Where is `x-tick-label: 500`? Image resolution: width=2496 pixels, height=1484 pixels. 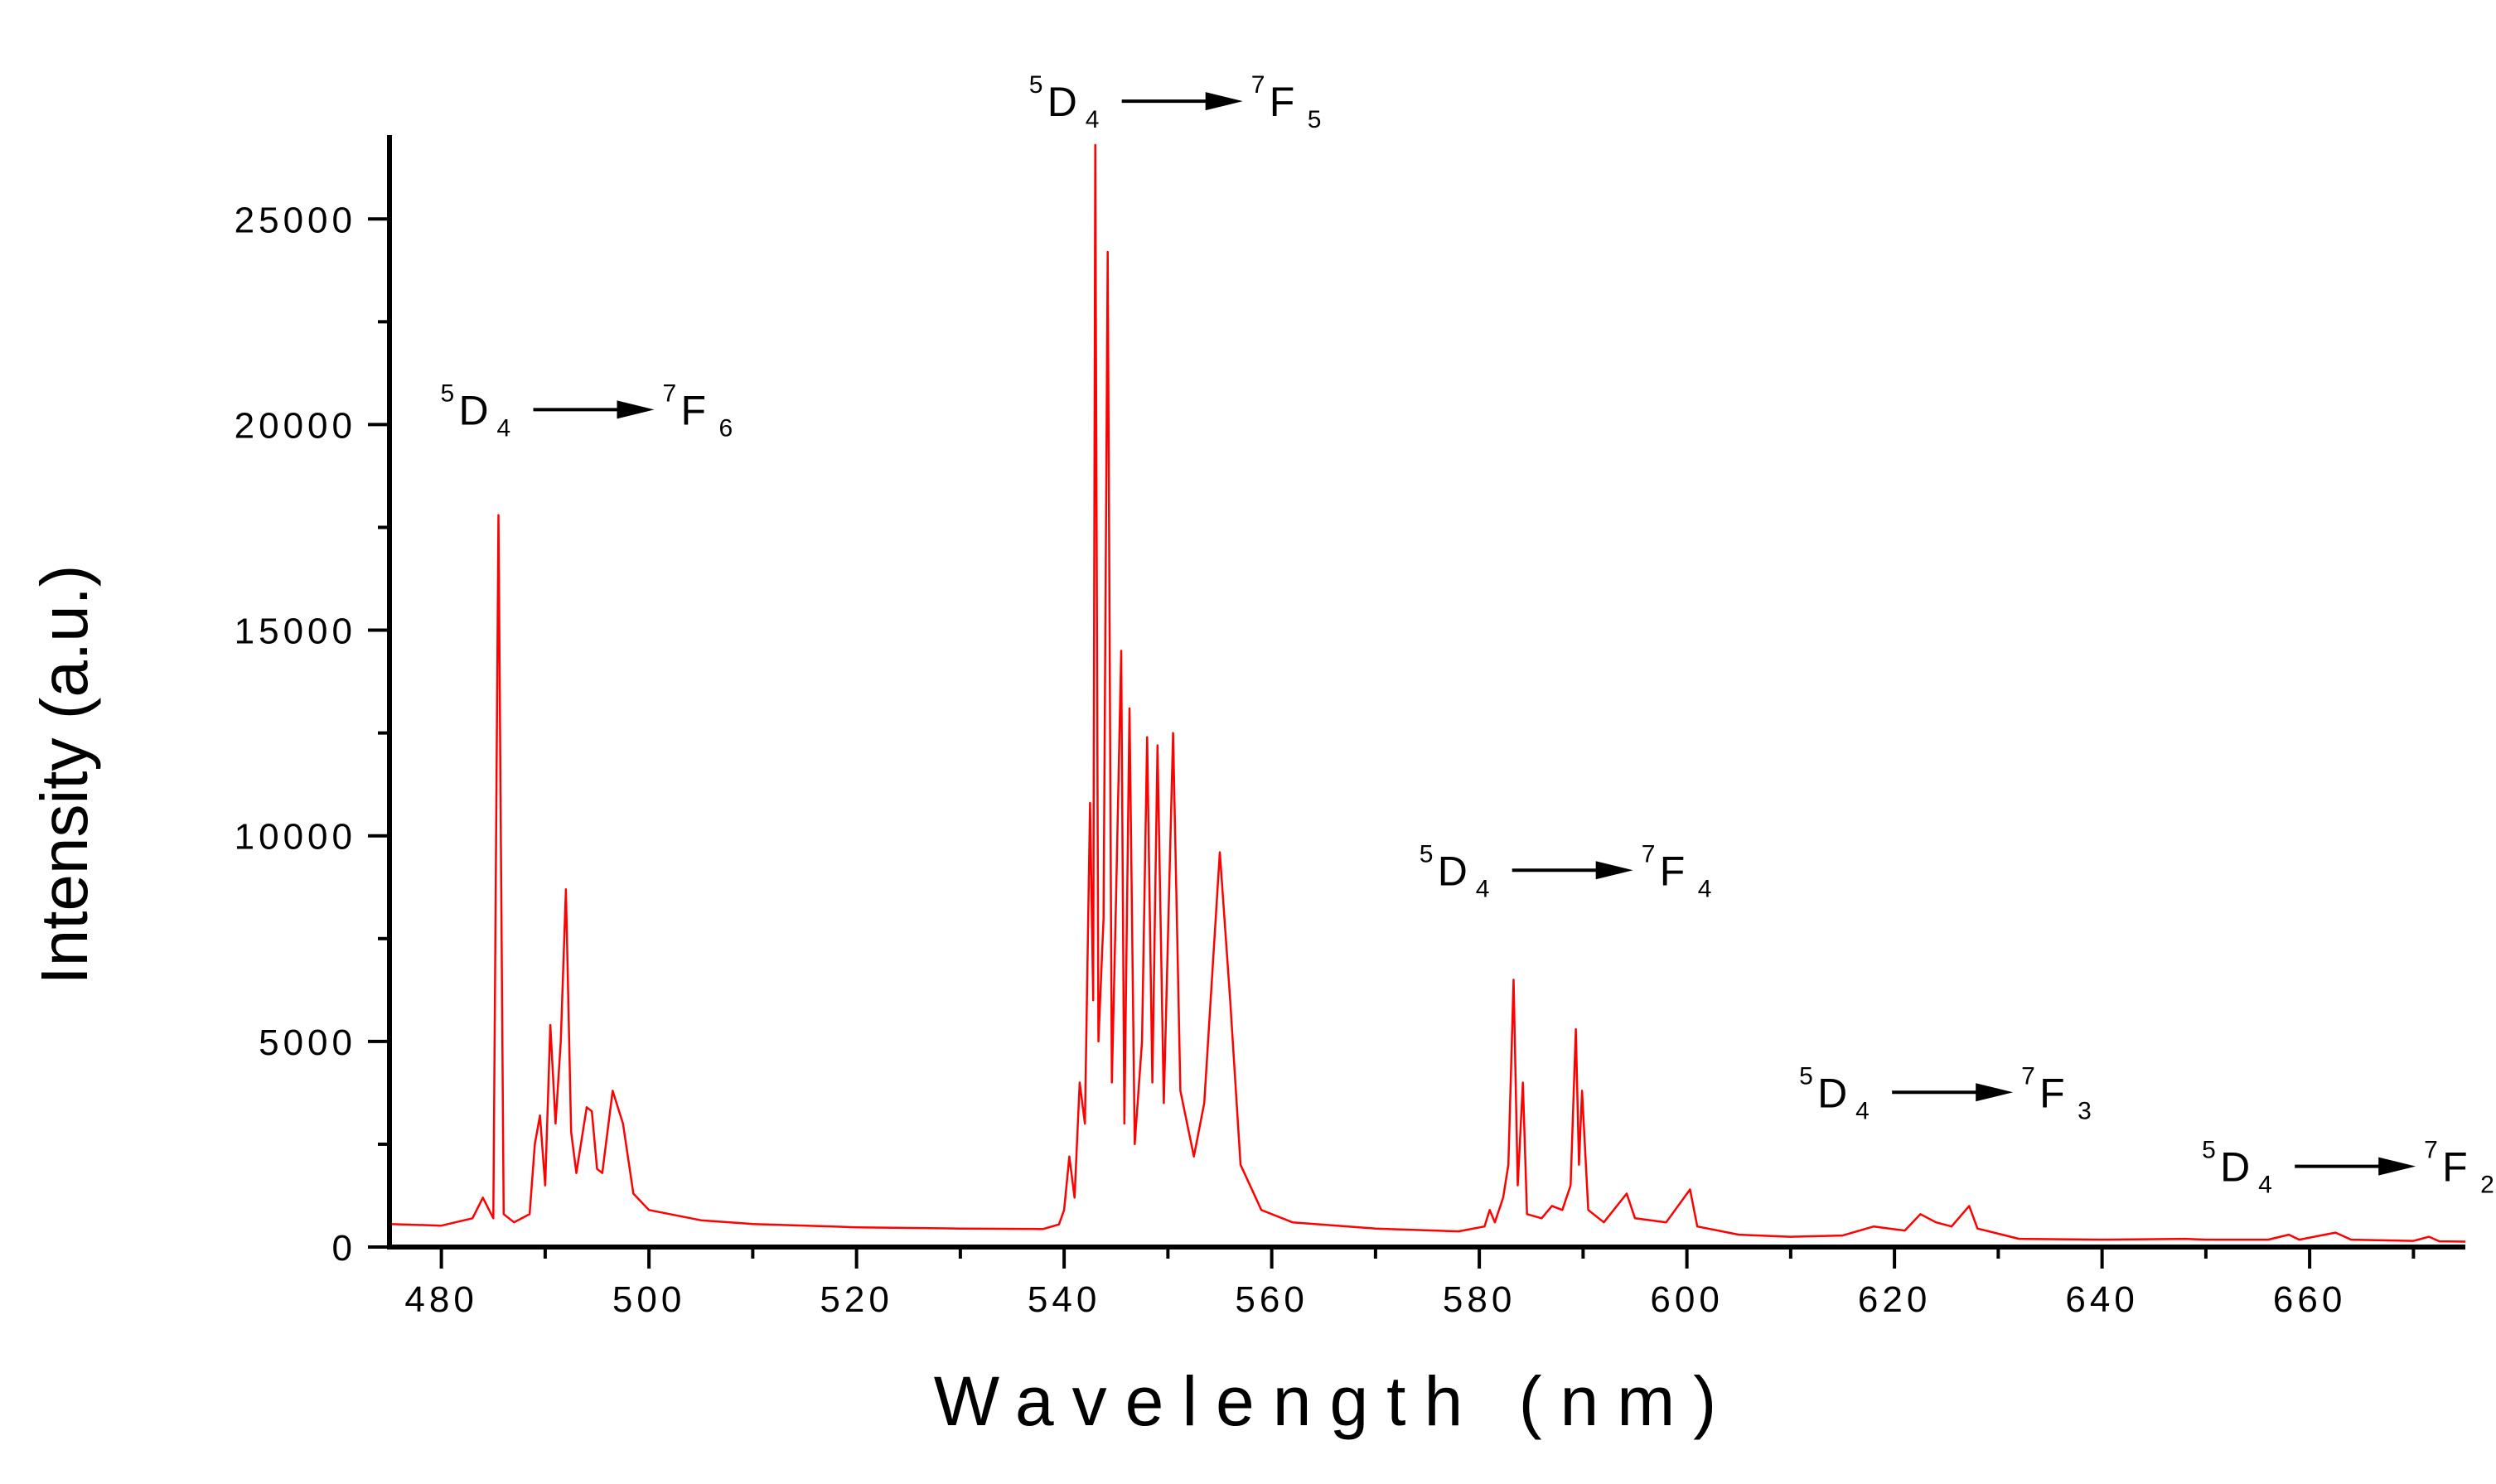 x-tick-label: 500 is located at coordinates (648, 1299).